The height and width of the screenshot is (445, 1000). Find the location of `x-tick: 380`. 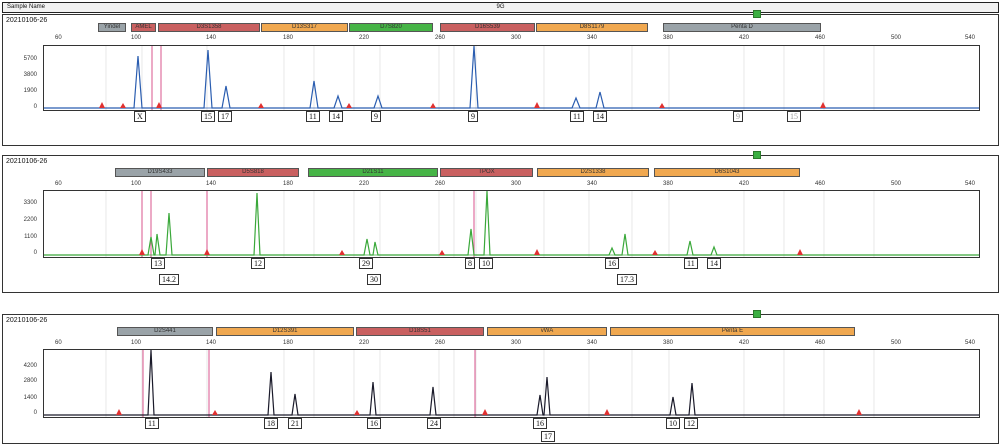

x-tick: 380 is located at coordinates (668, 38).